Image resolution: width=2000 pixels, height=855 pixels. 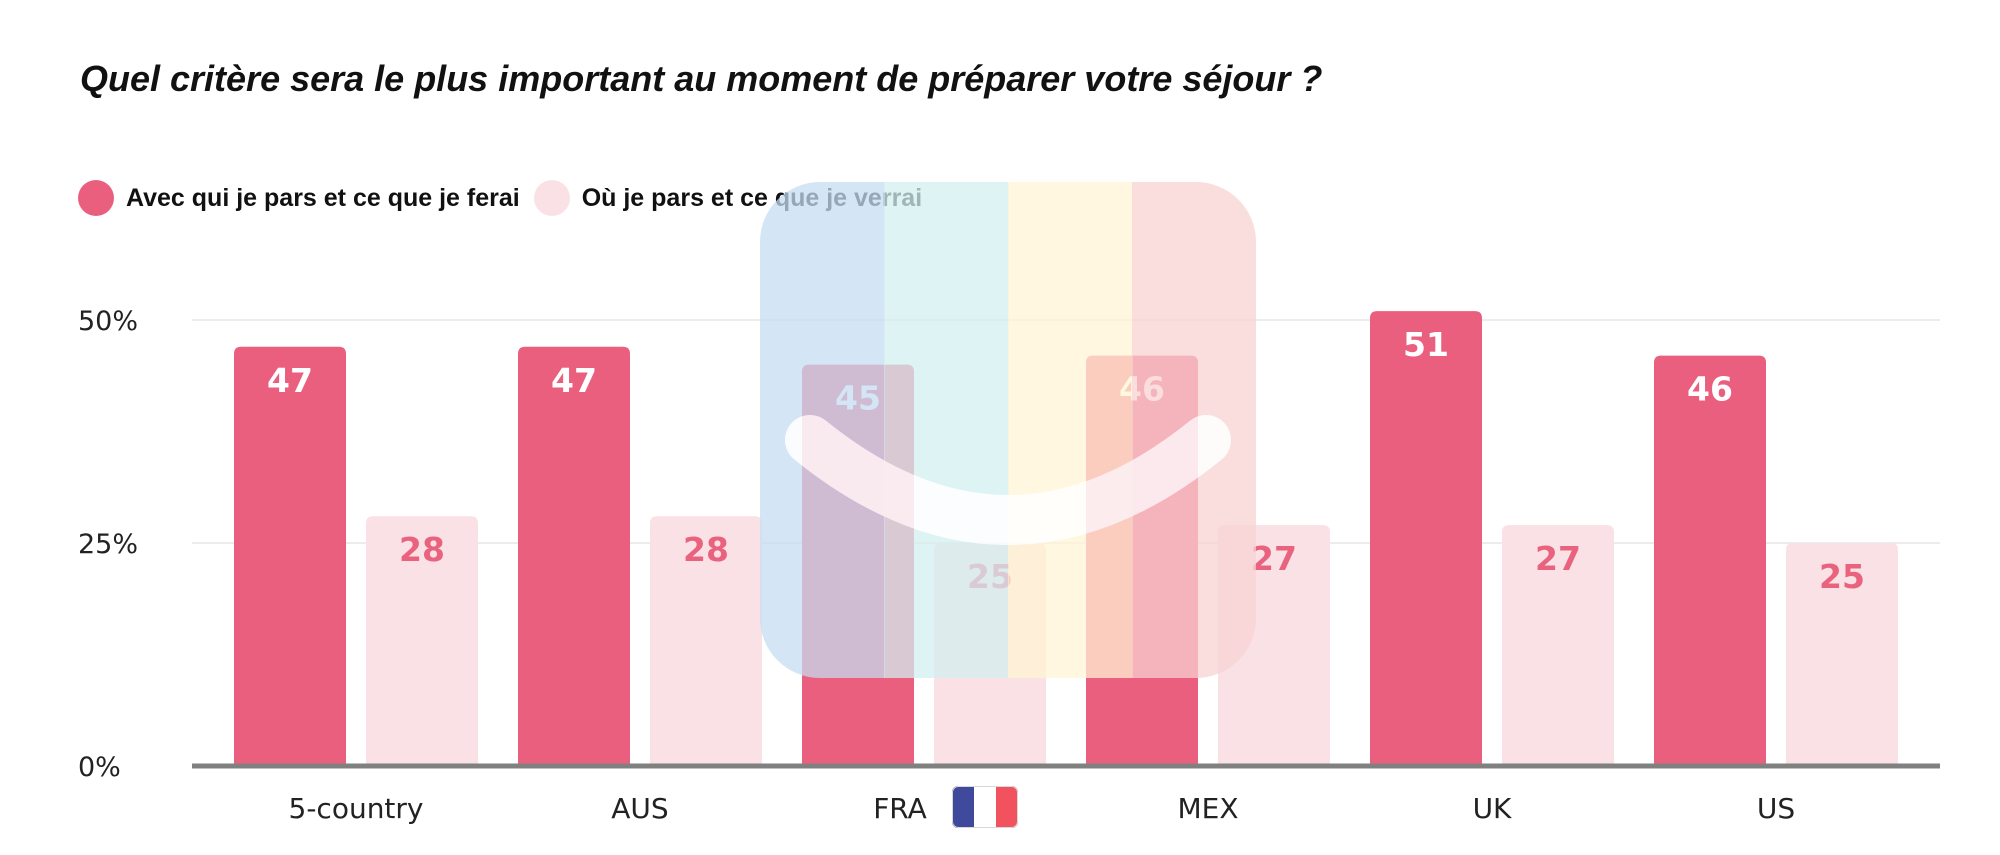 I want to click on flag-border, so click(x=985, y=807).